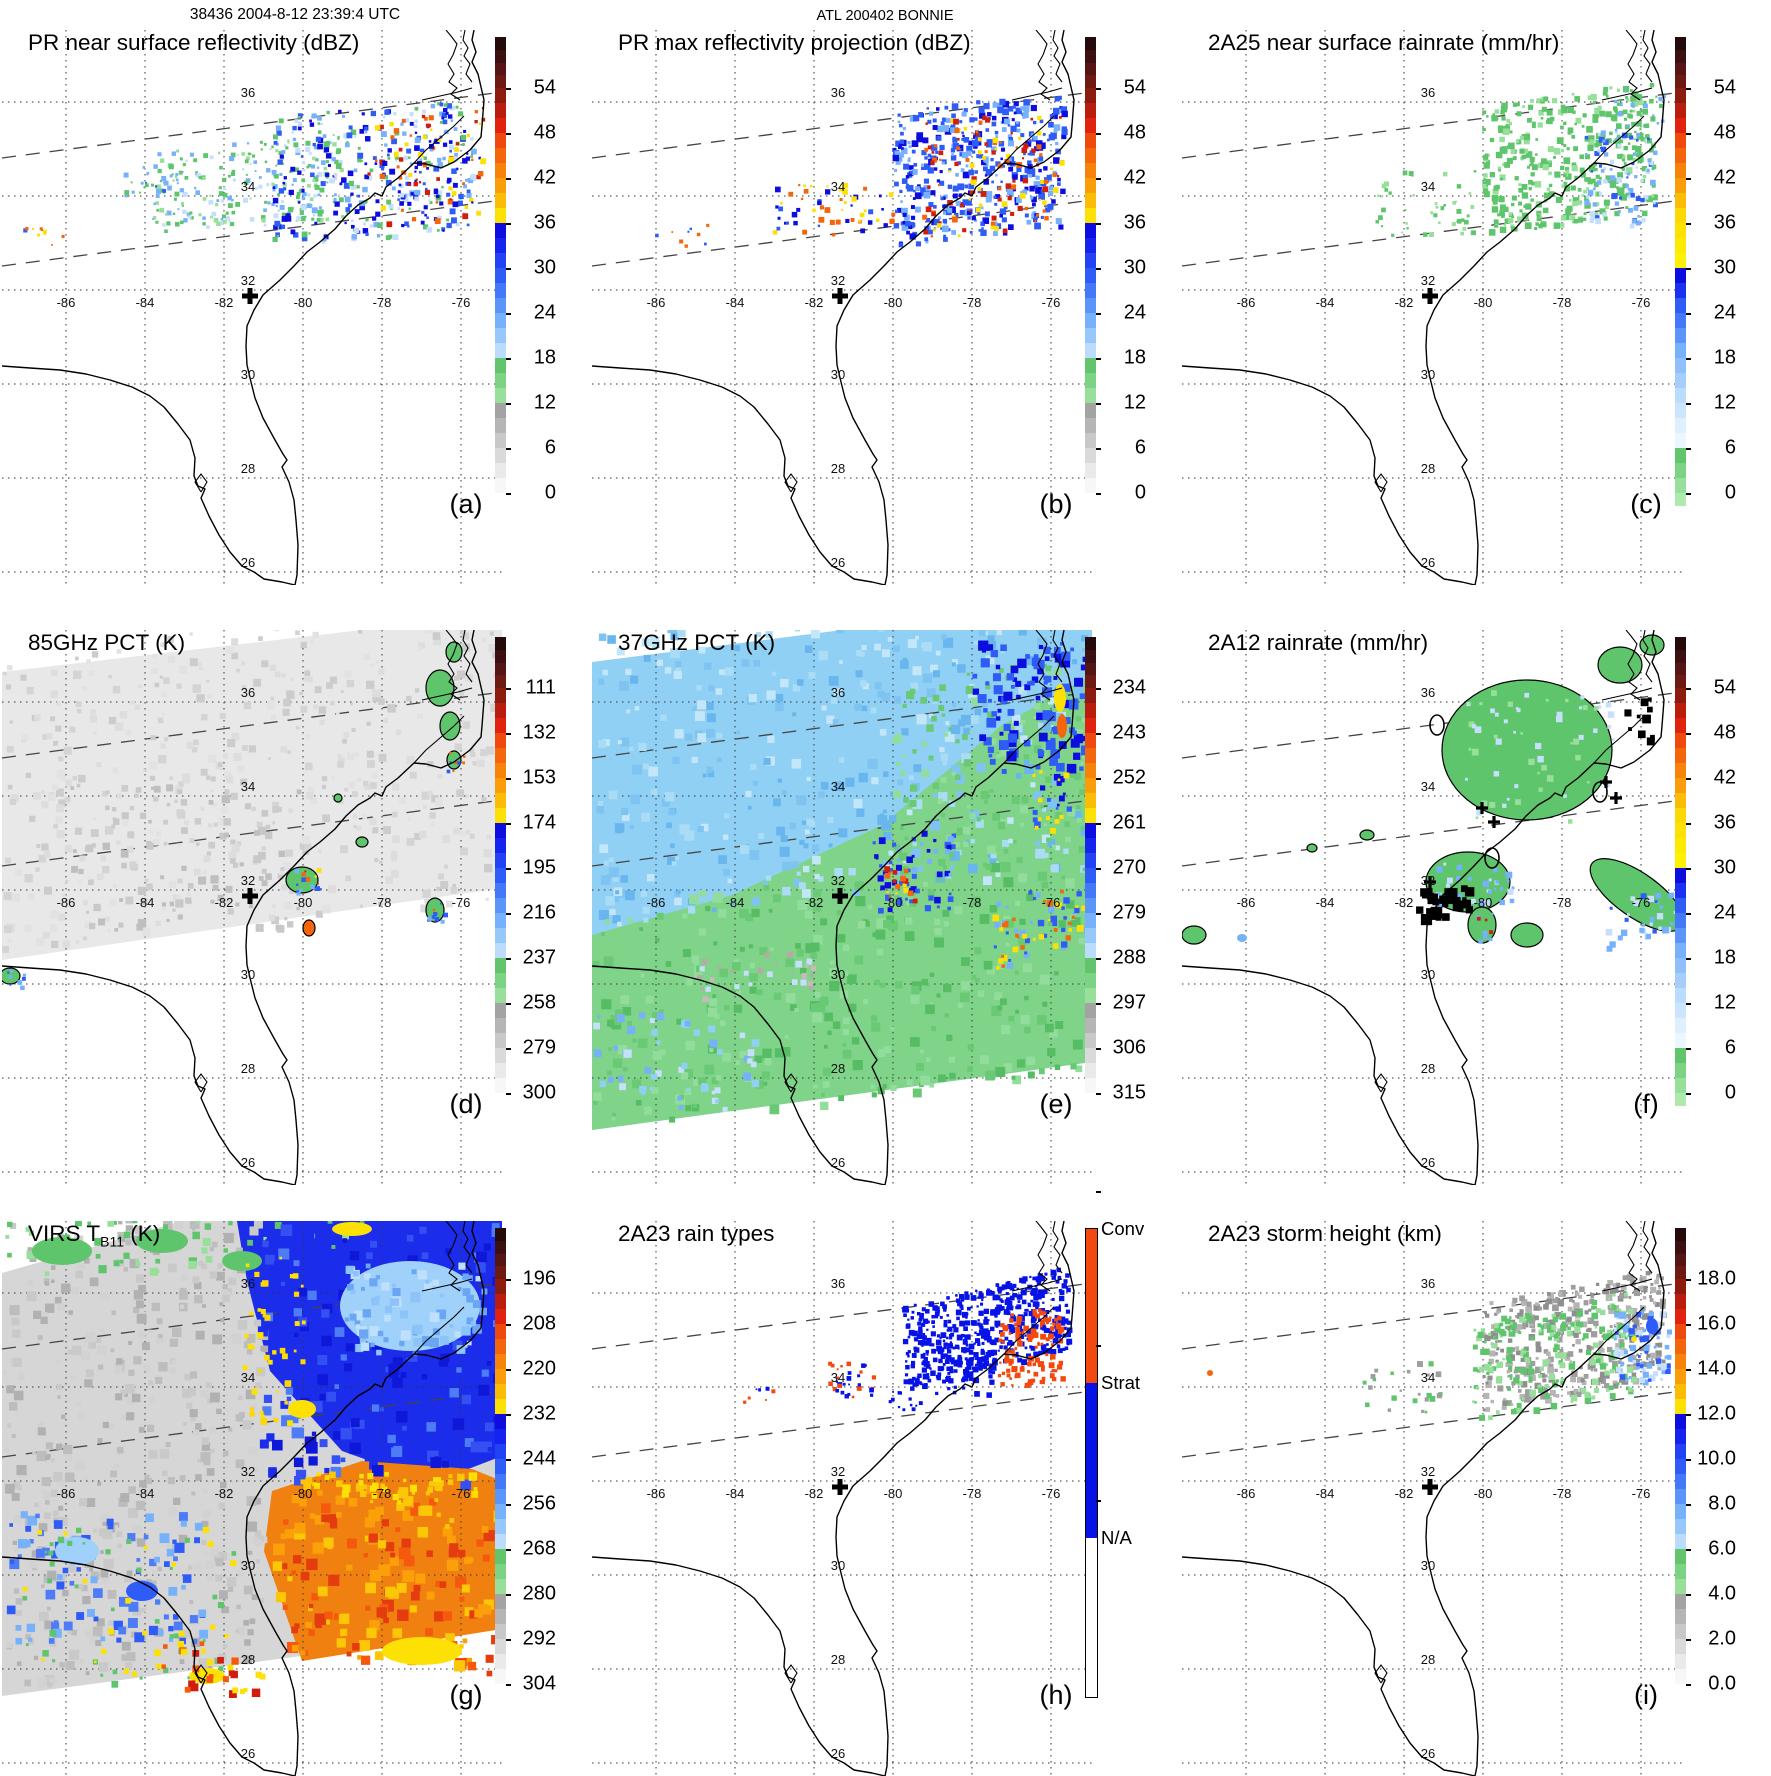 Image resolution: width=1771 pixels, height=1776 pixels. What do you see at coordinates (1428, 974) in the screenshot?
I see `lat-label: 30` at bounding box center [1428, 974].